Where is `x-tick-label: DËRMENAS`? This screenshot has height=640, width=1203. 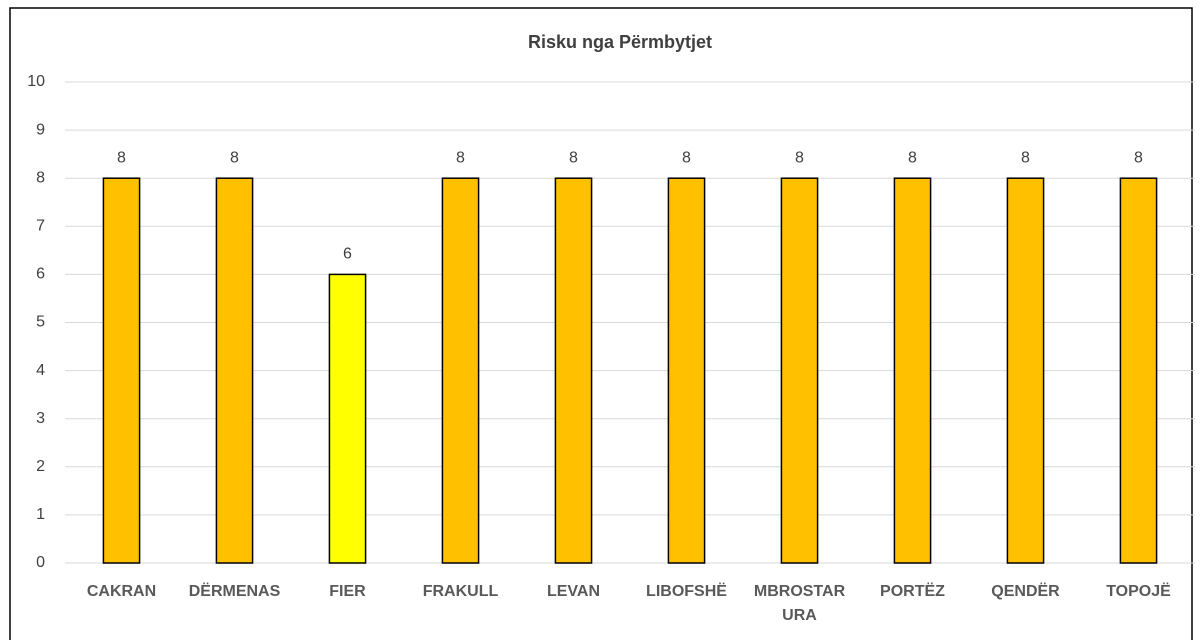 x-tick-label: DËRMENAS is located at coordinates (235, 591).